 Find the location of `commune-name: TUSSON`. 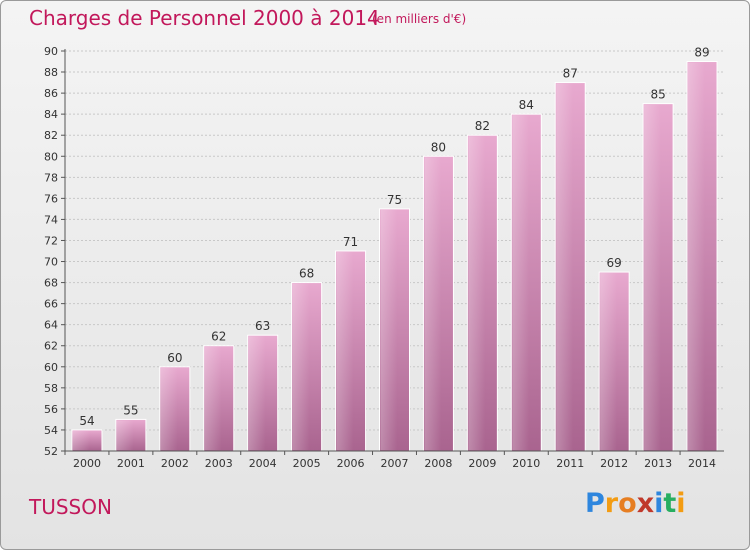

commune-name: TUSSON is located at coordinates (70, 507).